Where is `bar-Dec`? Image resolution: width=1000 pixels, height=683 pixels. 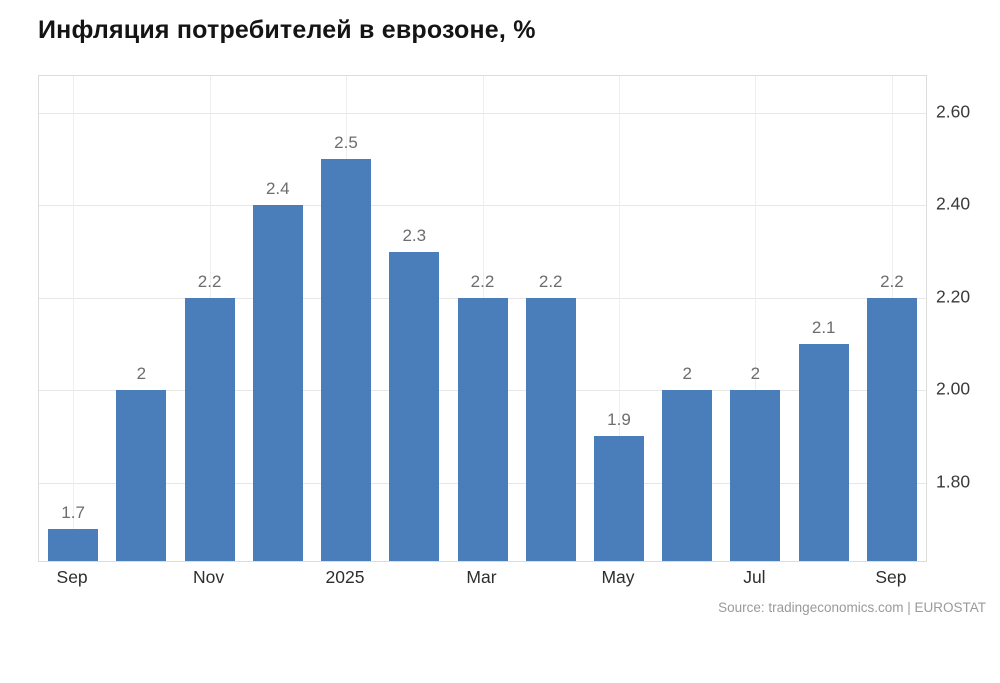
bar-Dec is located at coordinates (277, 383).